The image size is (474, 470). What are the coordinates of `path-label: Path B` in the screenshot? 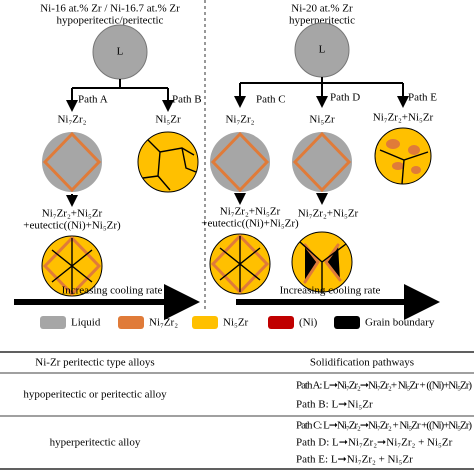 It's located at (187, 100).